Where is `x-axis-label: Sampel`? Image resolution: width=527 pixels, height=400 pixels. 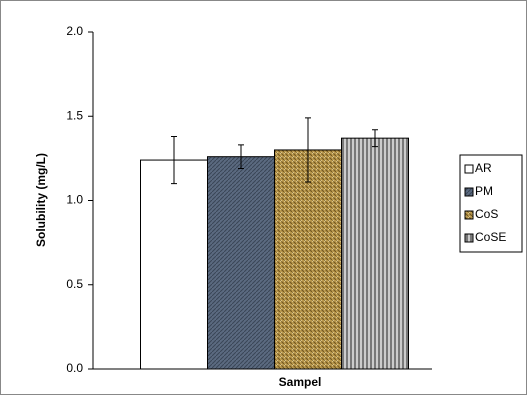 x-axis-label: Sampel is located at coordinates (300, 382).